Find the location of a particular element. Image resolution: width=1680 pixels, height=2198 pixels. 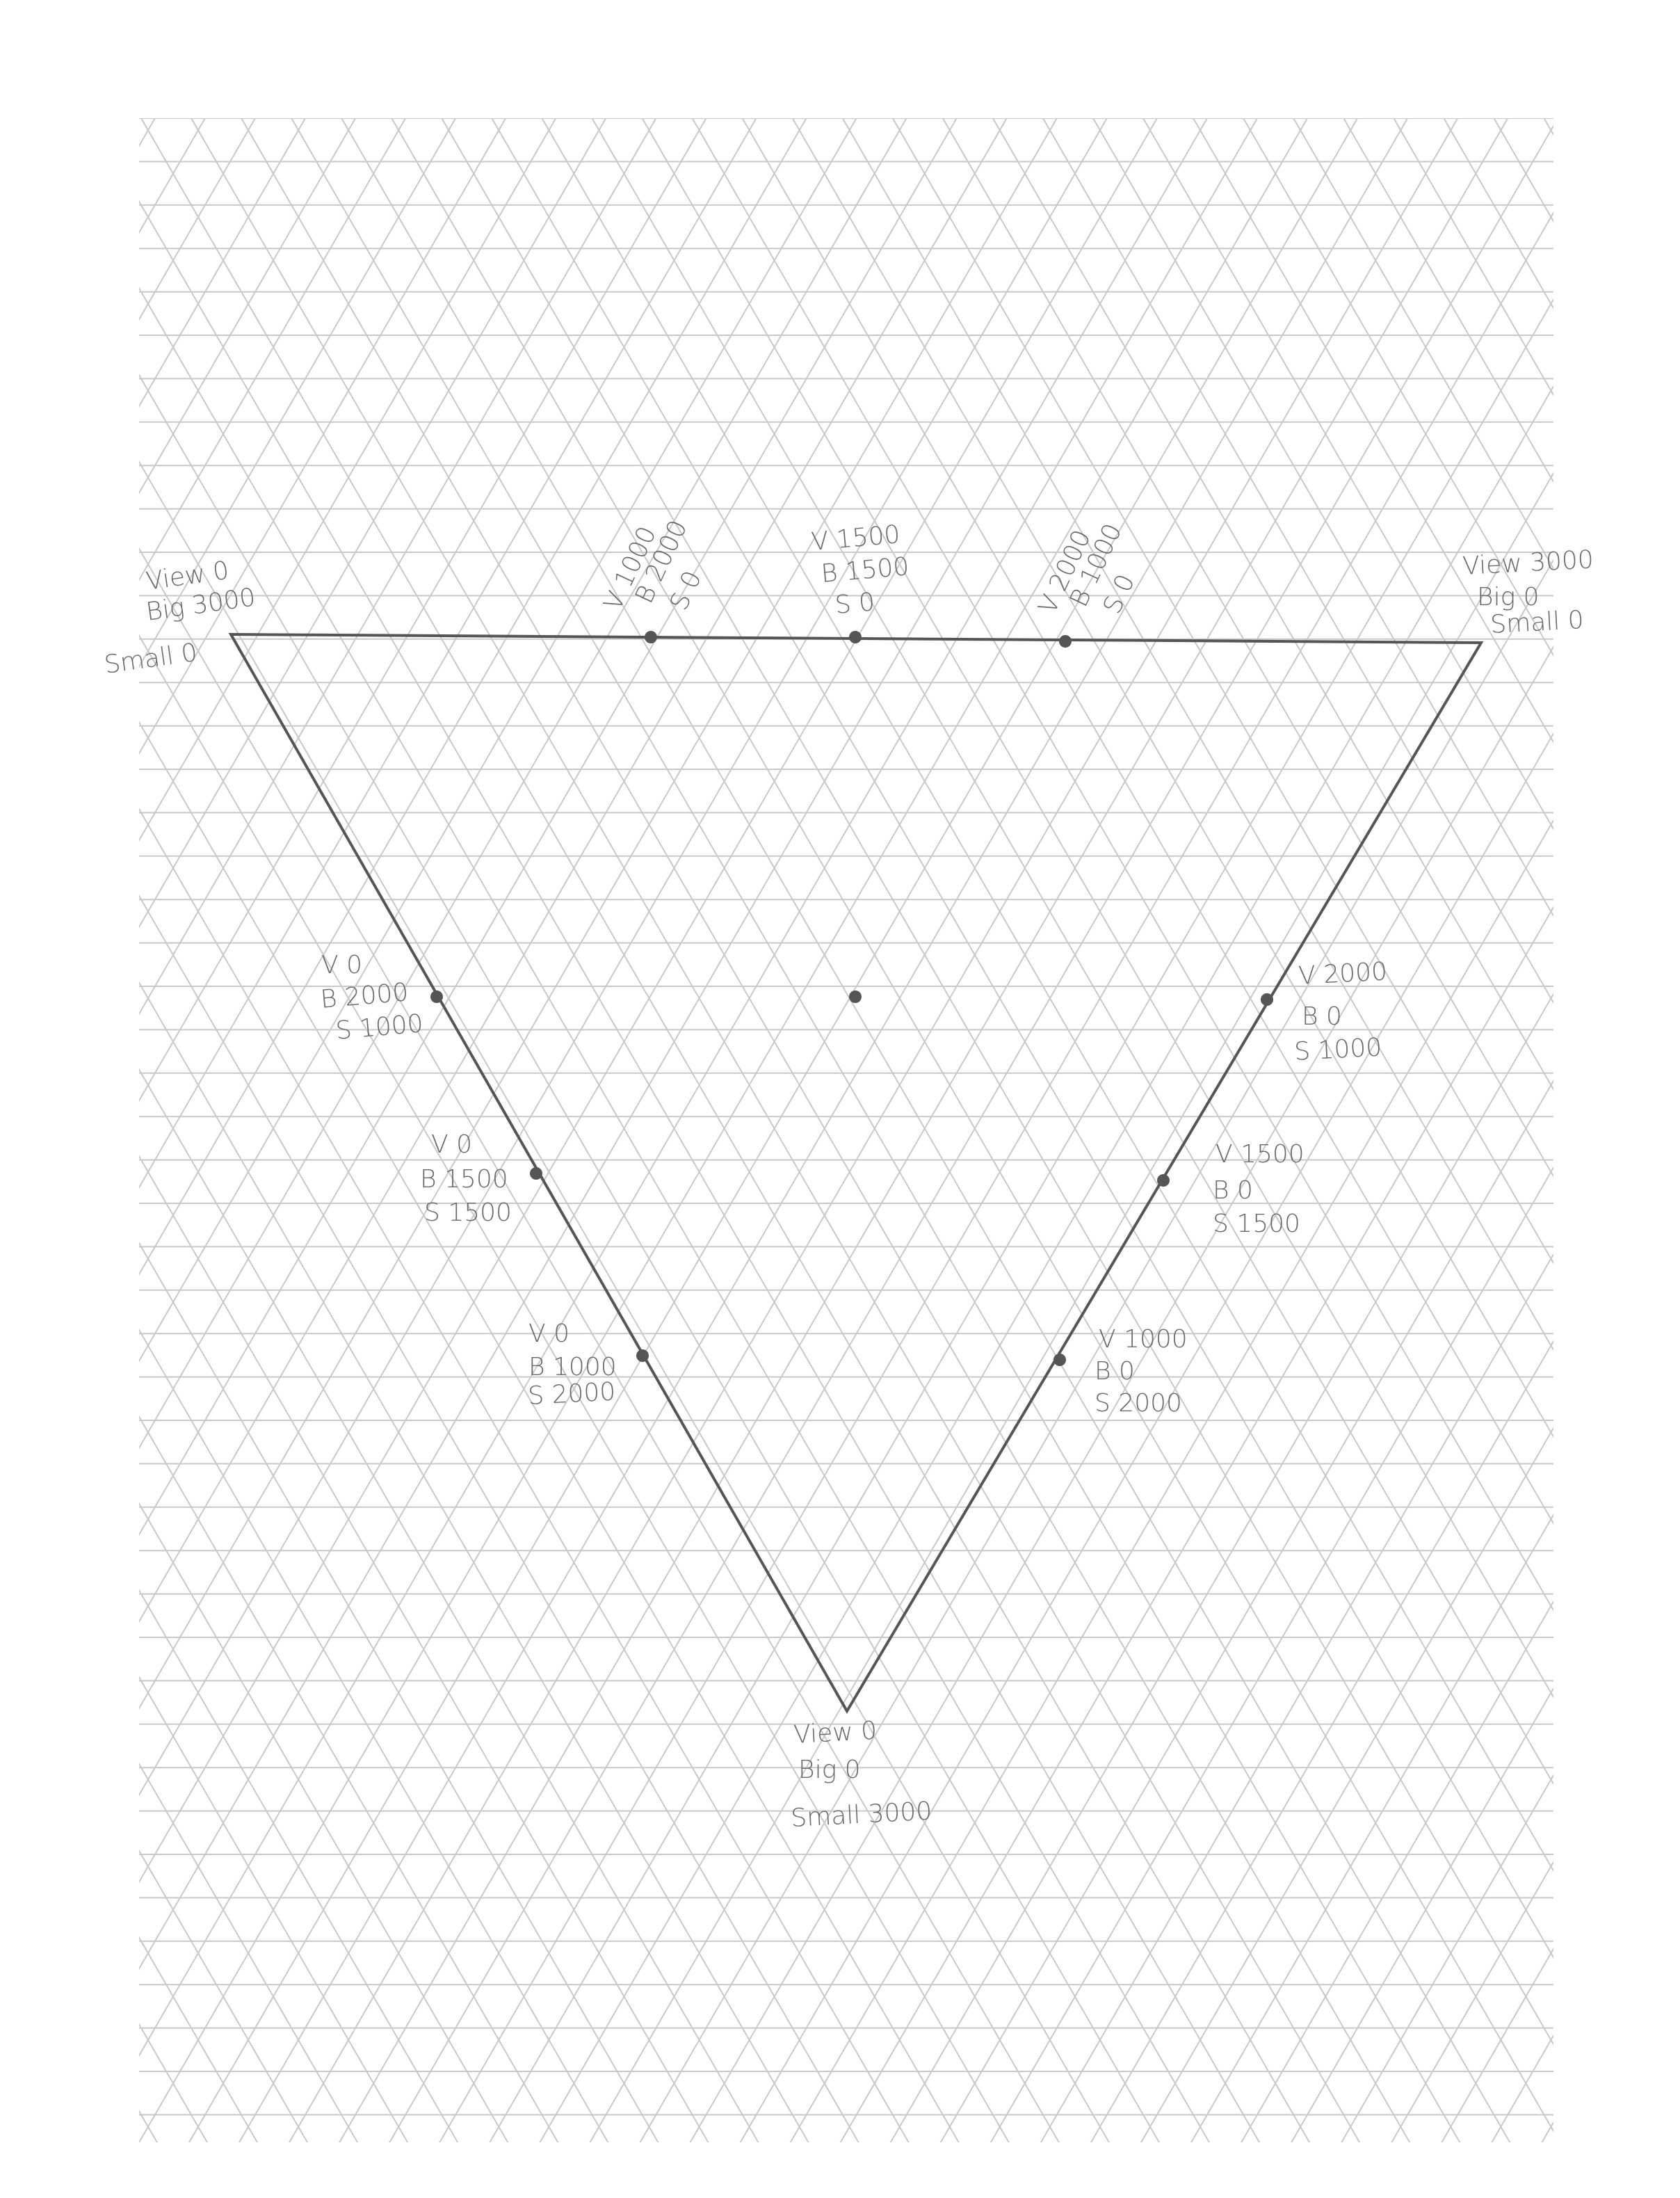

point-label: S 0 is located at coordinates (855, 604).